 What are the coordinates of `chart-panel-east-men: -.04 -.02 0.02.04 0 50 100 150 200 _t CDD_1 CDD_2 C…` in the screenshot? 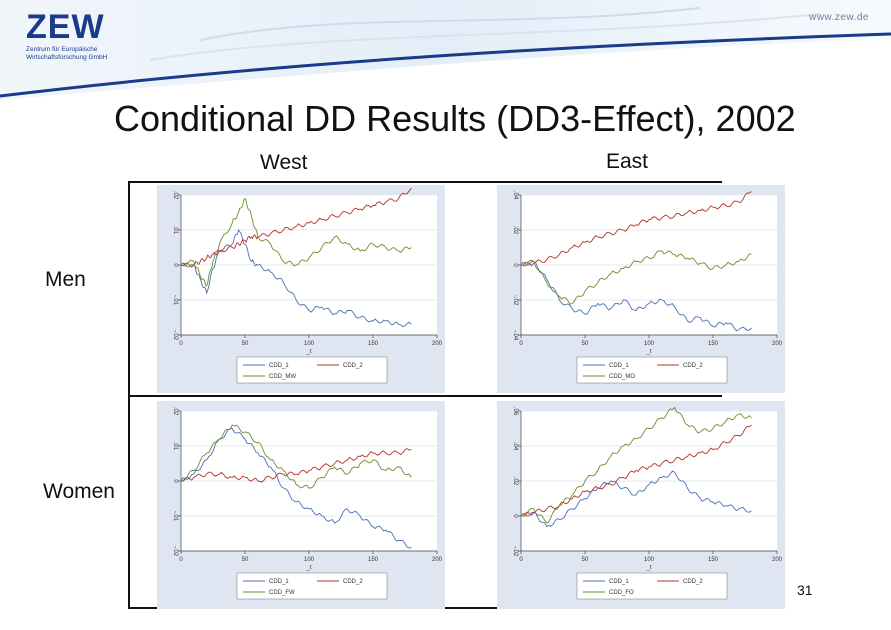 It's located at (641, 289).